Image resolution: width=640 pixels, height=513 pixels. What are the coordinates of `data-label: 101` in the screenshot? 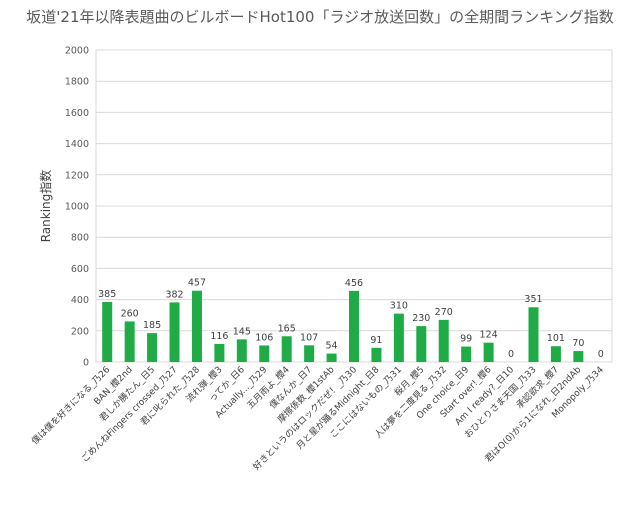 It's located at (556, 338).